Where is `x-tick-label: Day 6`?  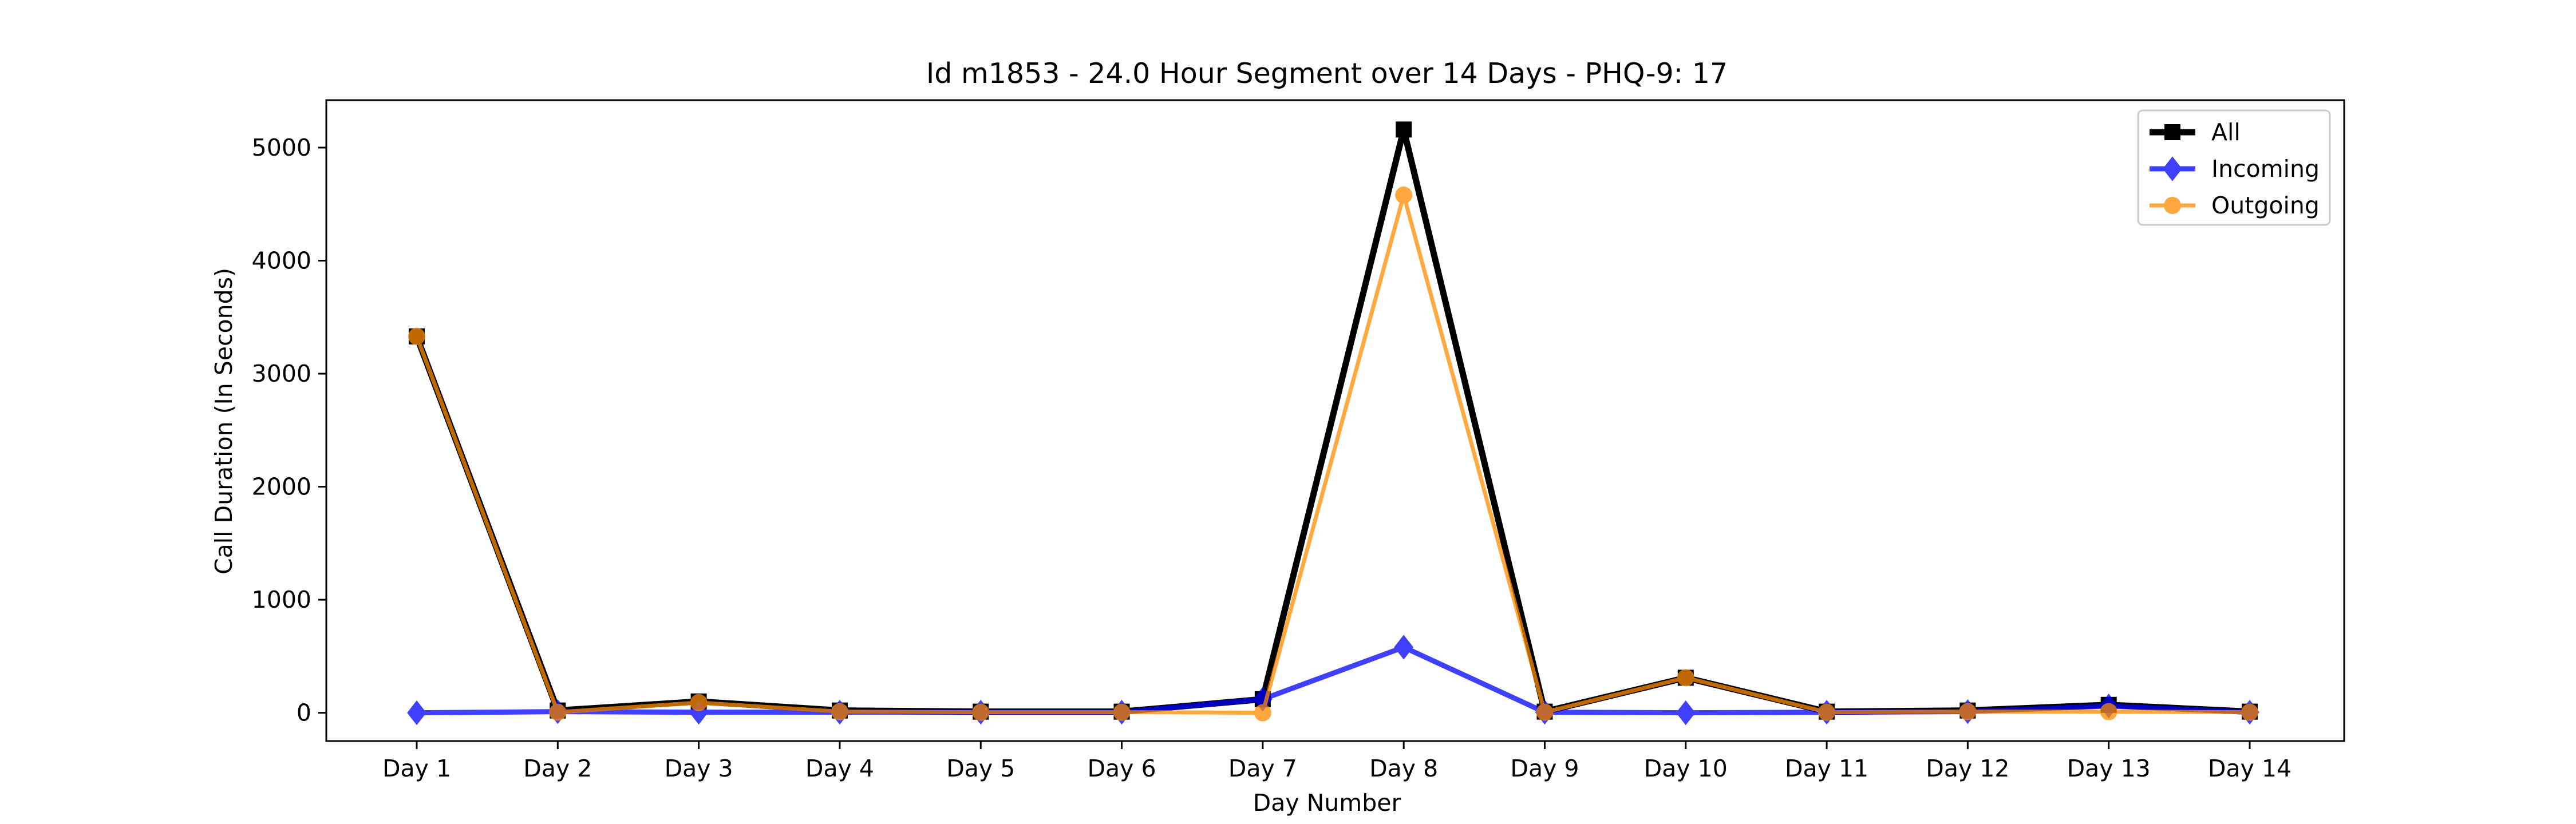
x-tick-label: Day 6 is located at coordinates (1121, 768).